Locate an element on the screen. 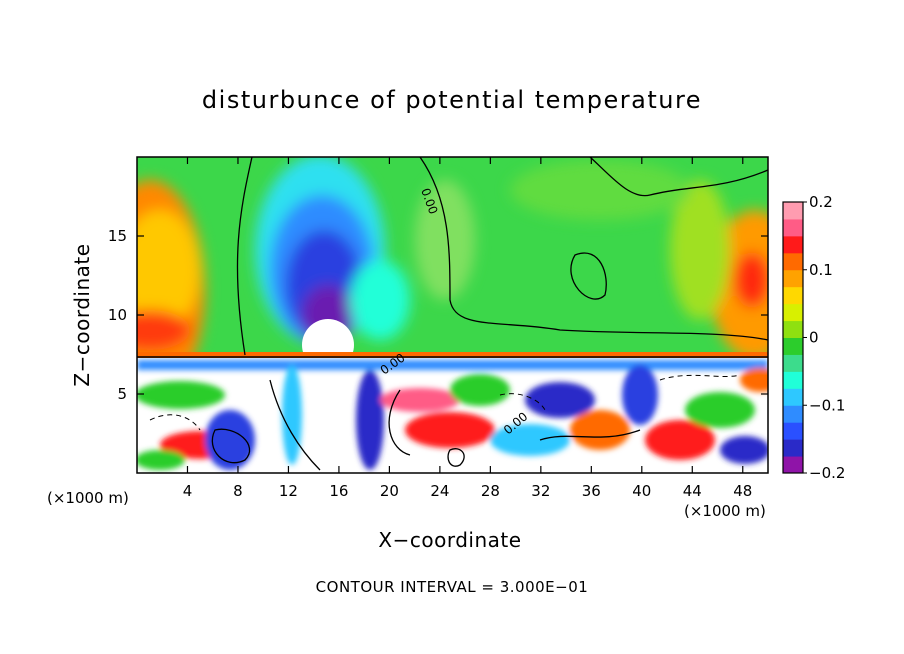  x-tick-label: 12 is located at coordinates (288, 491).